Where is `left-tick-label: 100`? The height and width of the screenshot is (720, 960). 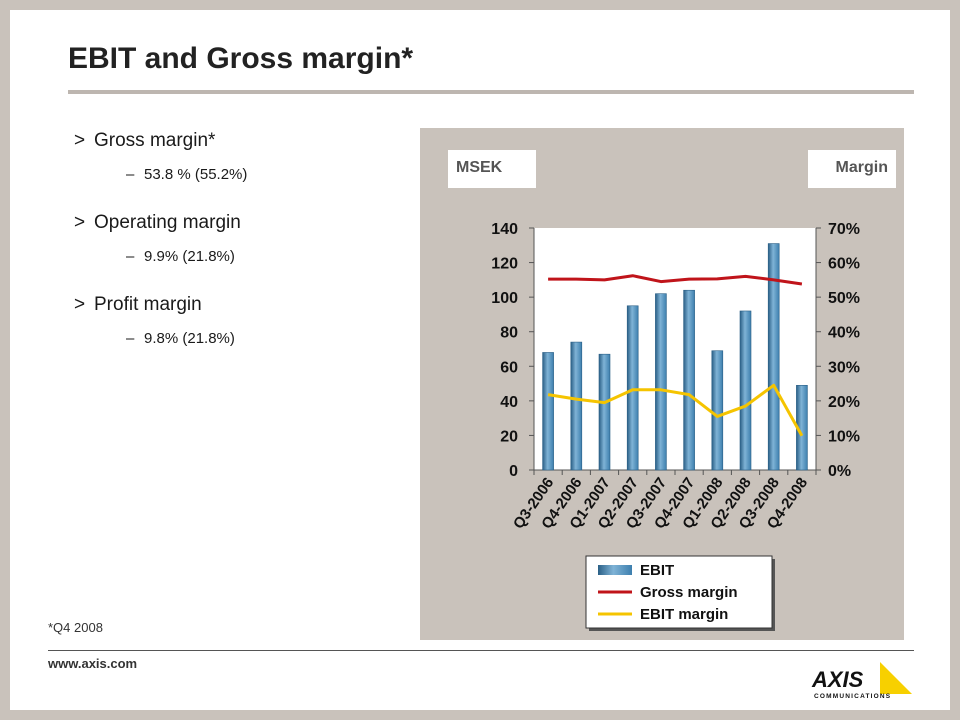 left-tick-label: 100 is located at coordinates (504, 298).